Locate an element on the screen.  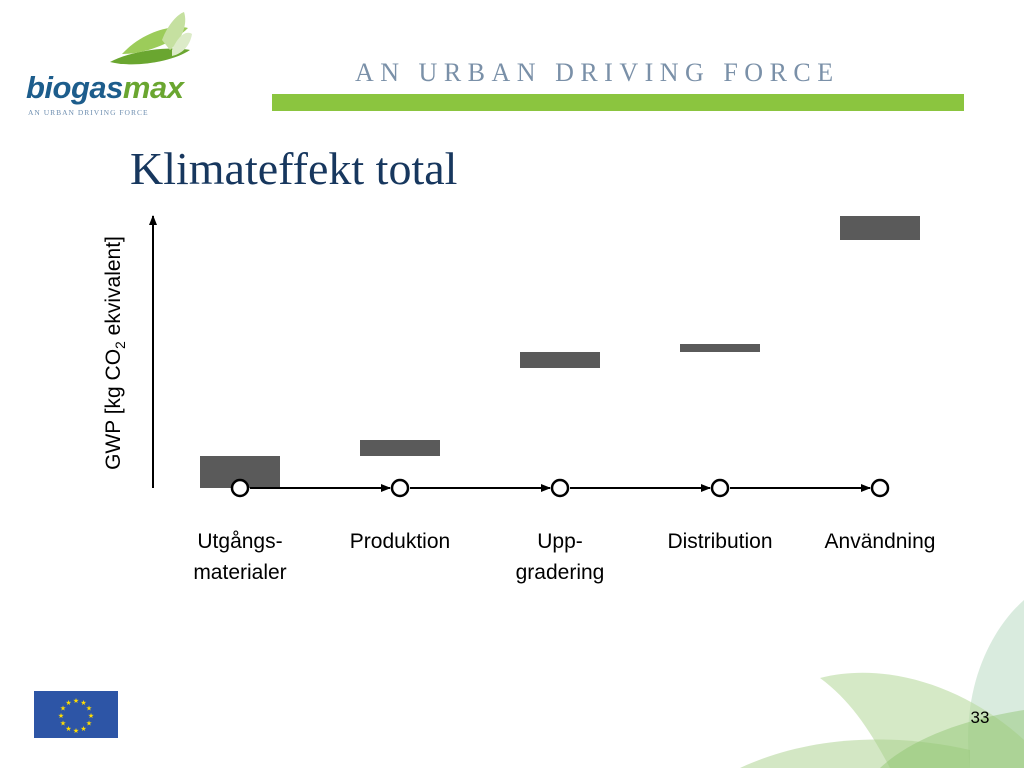
category-label-line2: gradering is located at coordinates (560, 572).